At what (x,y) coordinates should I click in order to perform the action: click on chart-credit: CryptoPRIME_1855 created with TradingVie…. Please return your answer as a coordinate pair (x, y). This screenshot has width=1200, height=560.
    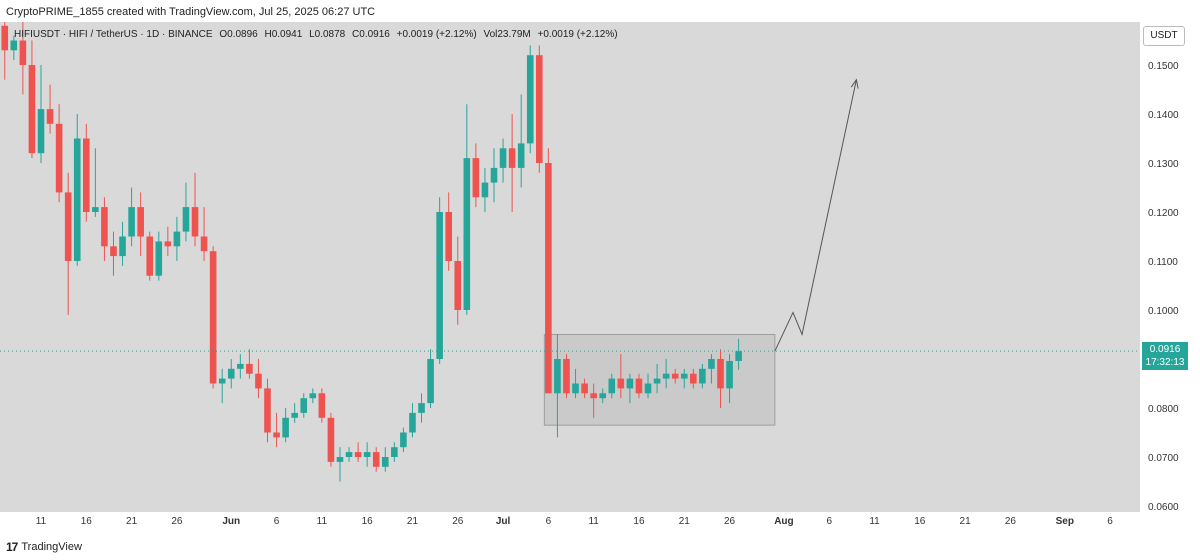
    Looking at the image, I should click on (191, 12).